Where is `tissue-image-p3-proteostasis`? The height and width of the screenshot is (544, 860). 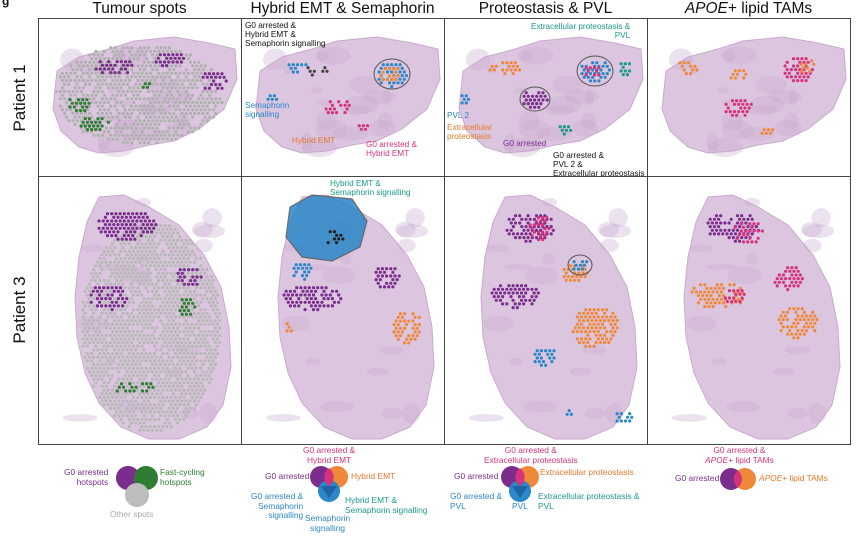 tissue-image-p3-proteostasis is located at coordinates (553, 317).